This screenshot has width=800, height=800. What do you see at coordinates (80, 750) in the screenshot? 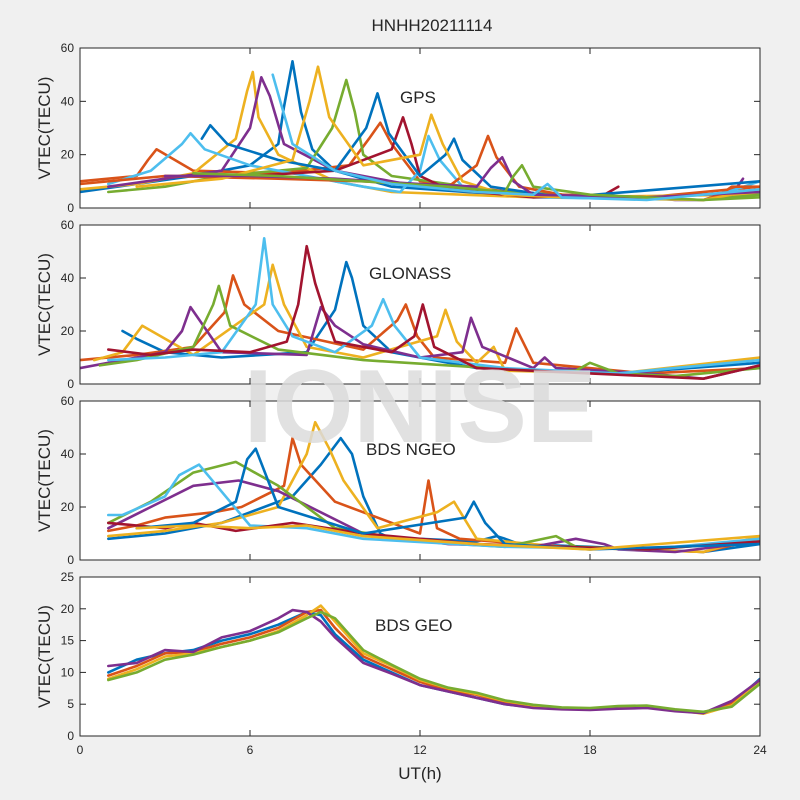
I see `x-tick-label: 0` at bounding box center [80, 750].